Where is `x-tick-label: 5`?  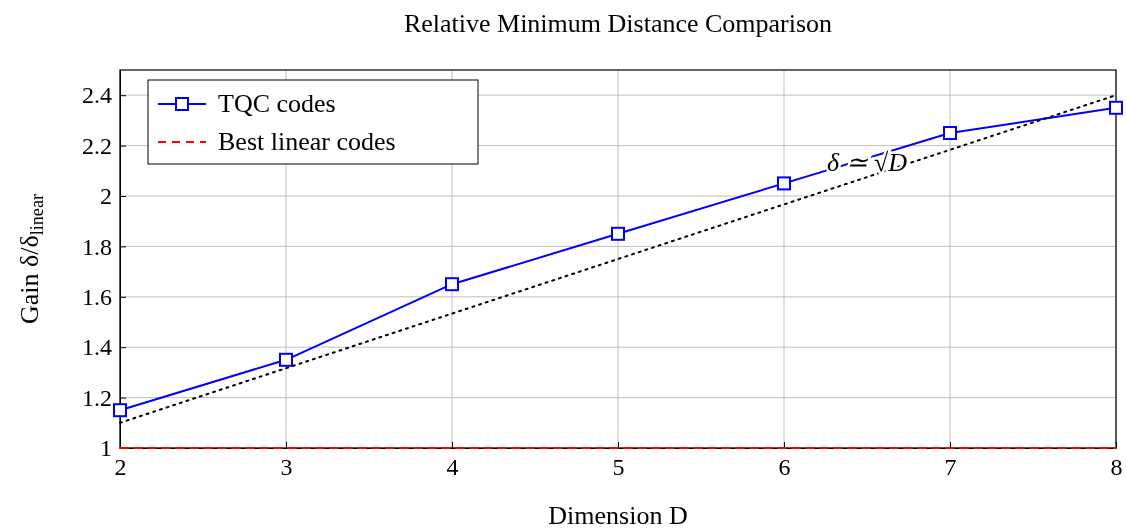 x-tick-label: 5 is located at coordinates (618, 467).